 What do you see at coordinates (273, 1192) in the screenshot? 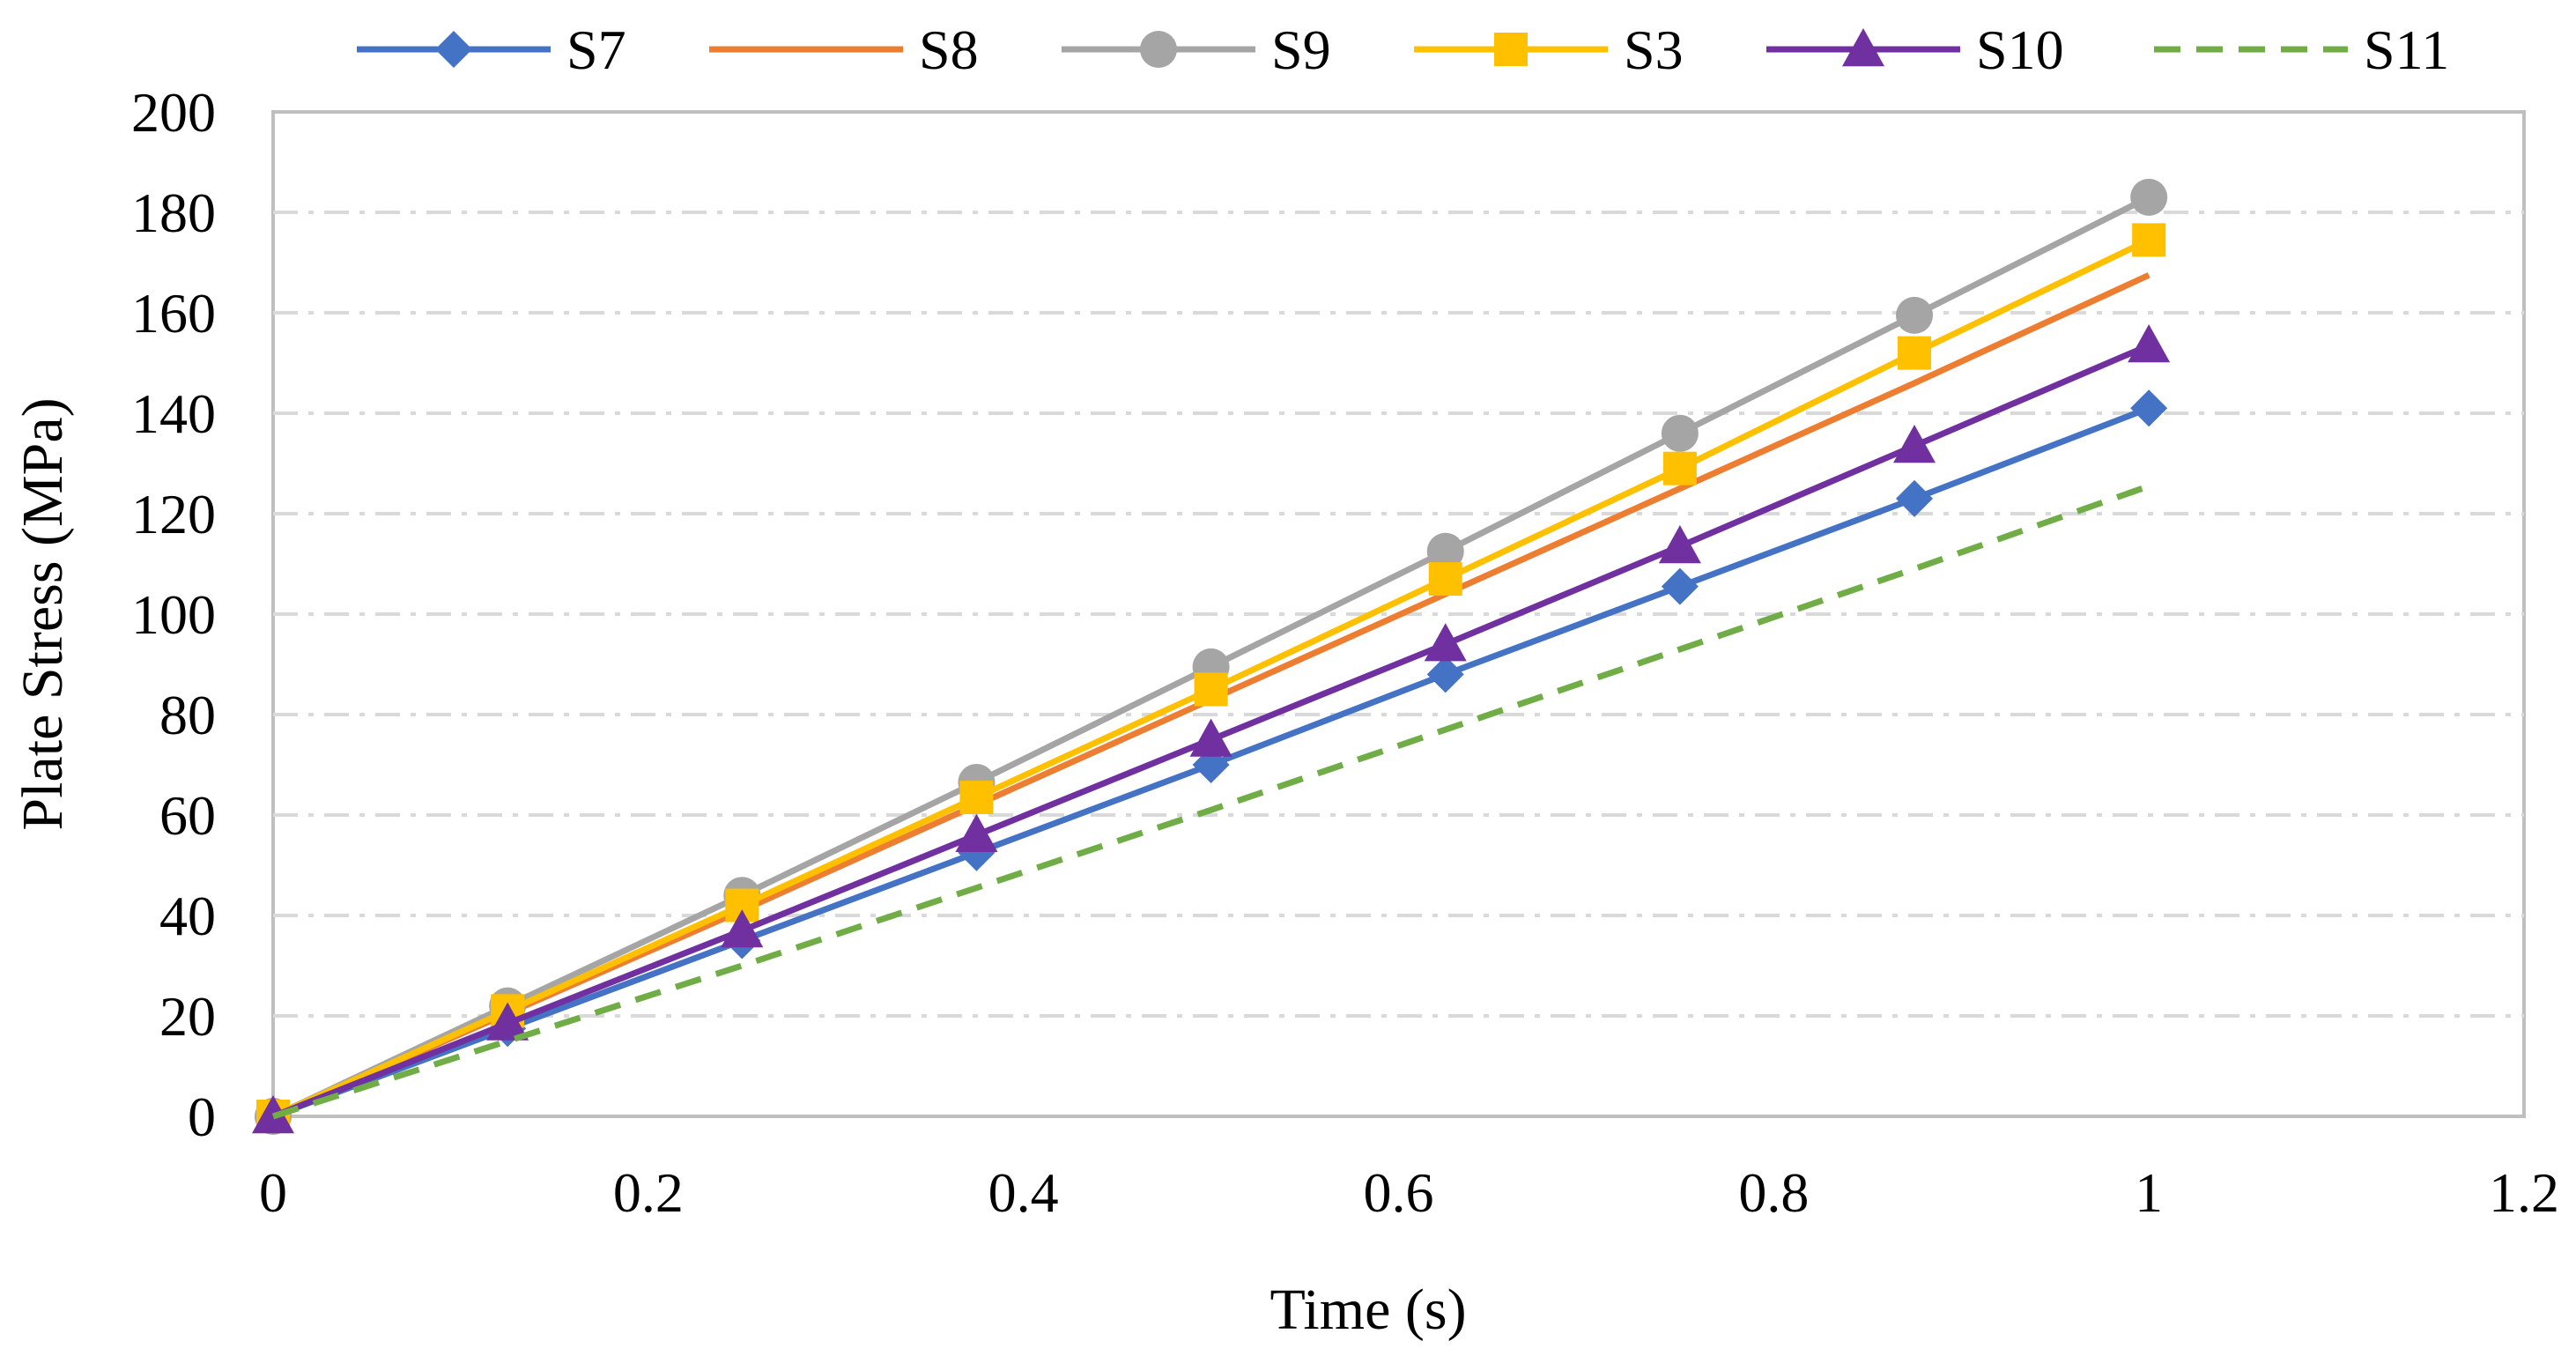
I see `x-tick-label: 0` at bounding box center [273, 1192].